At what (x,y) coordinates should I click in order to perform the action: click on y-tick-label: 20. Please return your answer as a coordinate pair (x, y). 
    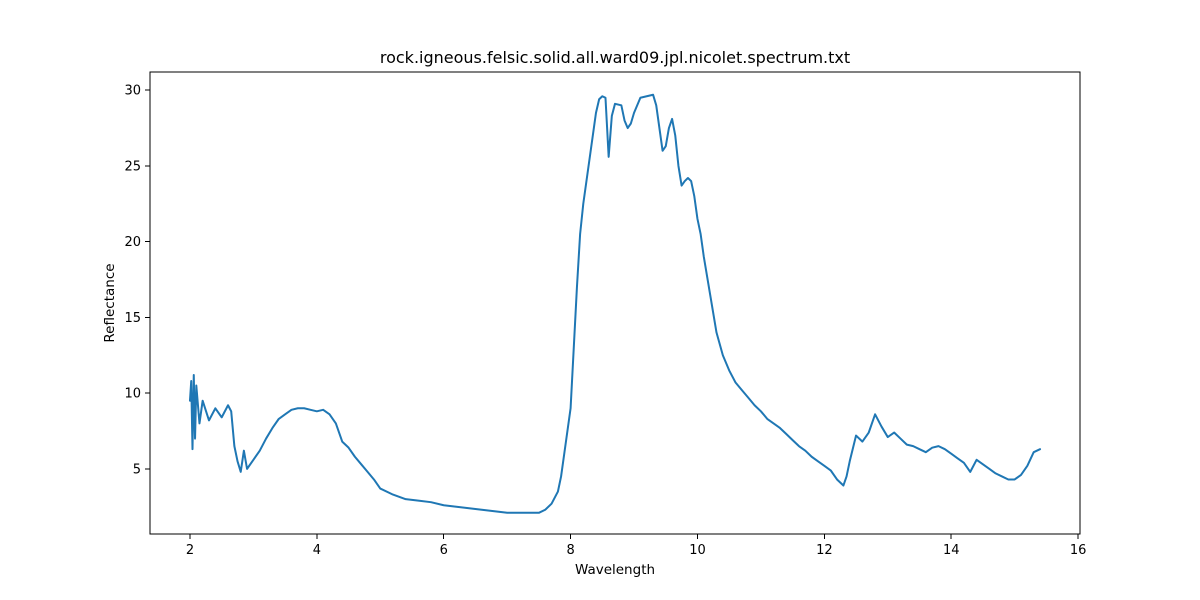
    Looking at the image, I should click on (132, 242).